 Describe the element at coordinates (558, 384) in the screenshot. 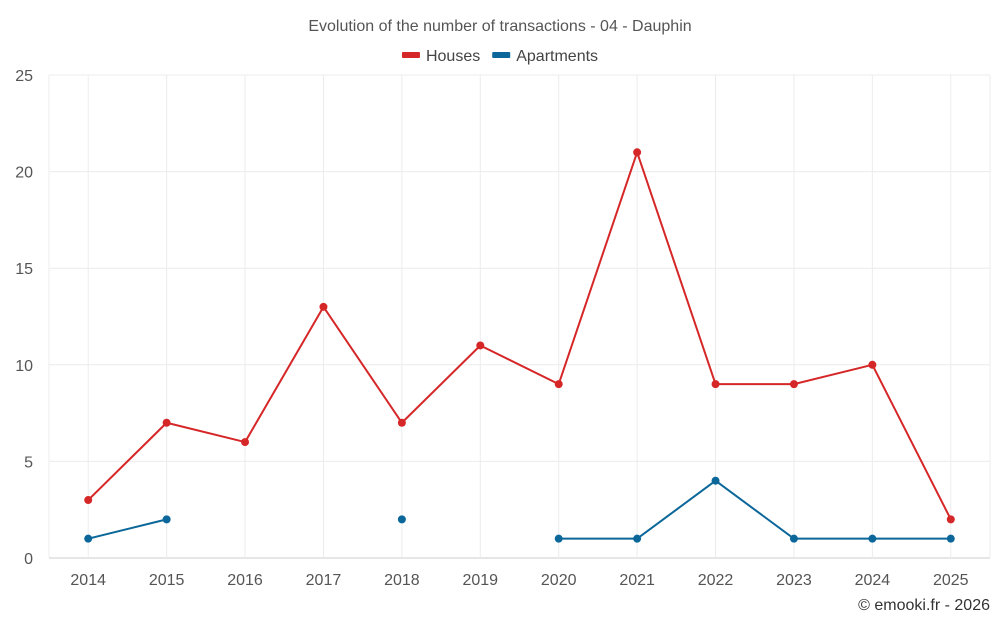

I see `data-point-houses-2020` at that location.